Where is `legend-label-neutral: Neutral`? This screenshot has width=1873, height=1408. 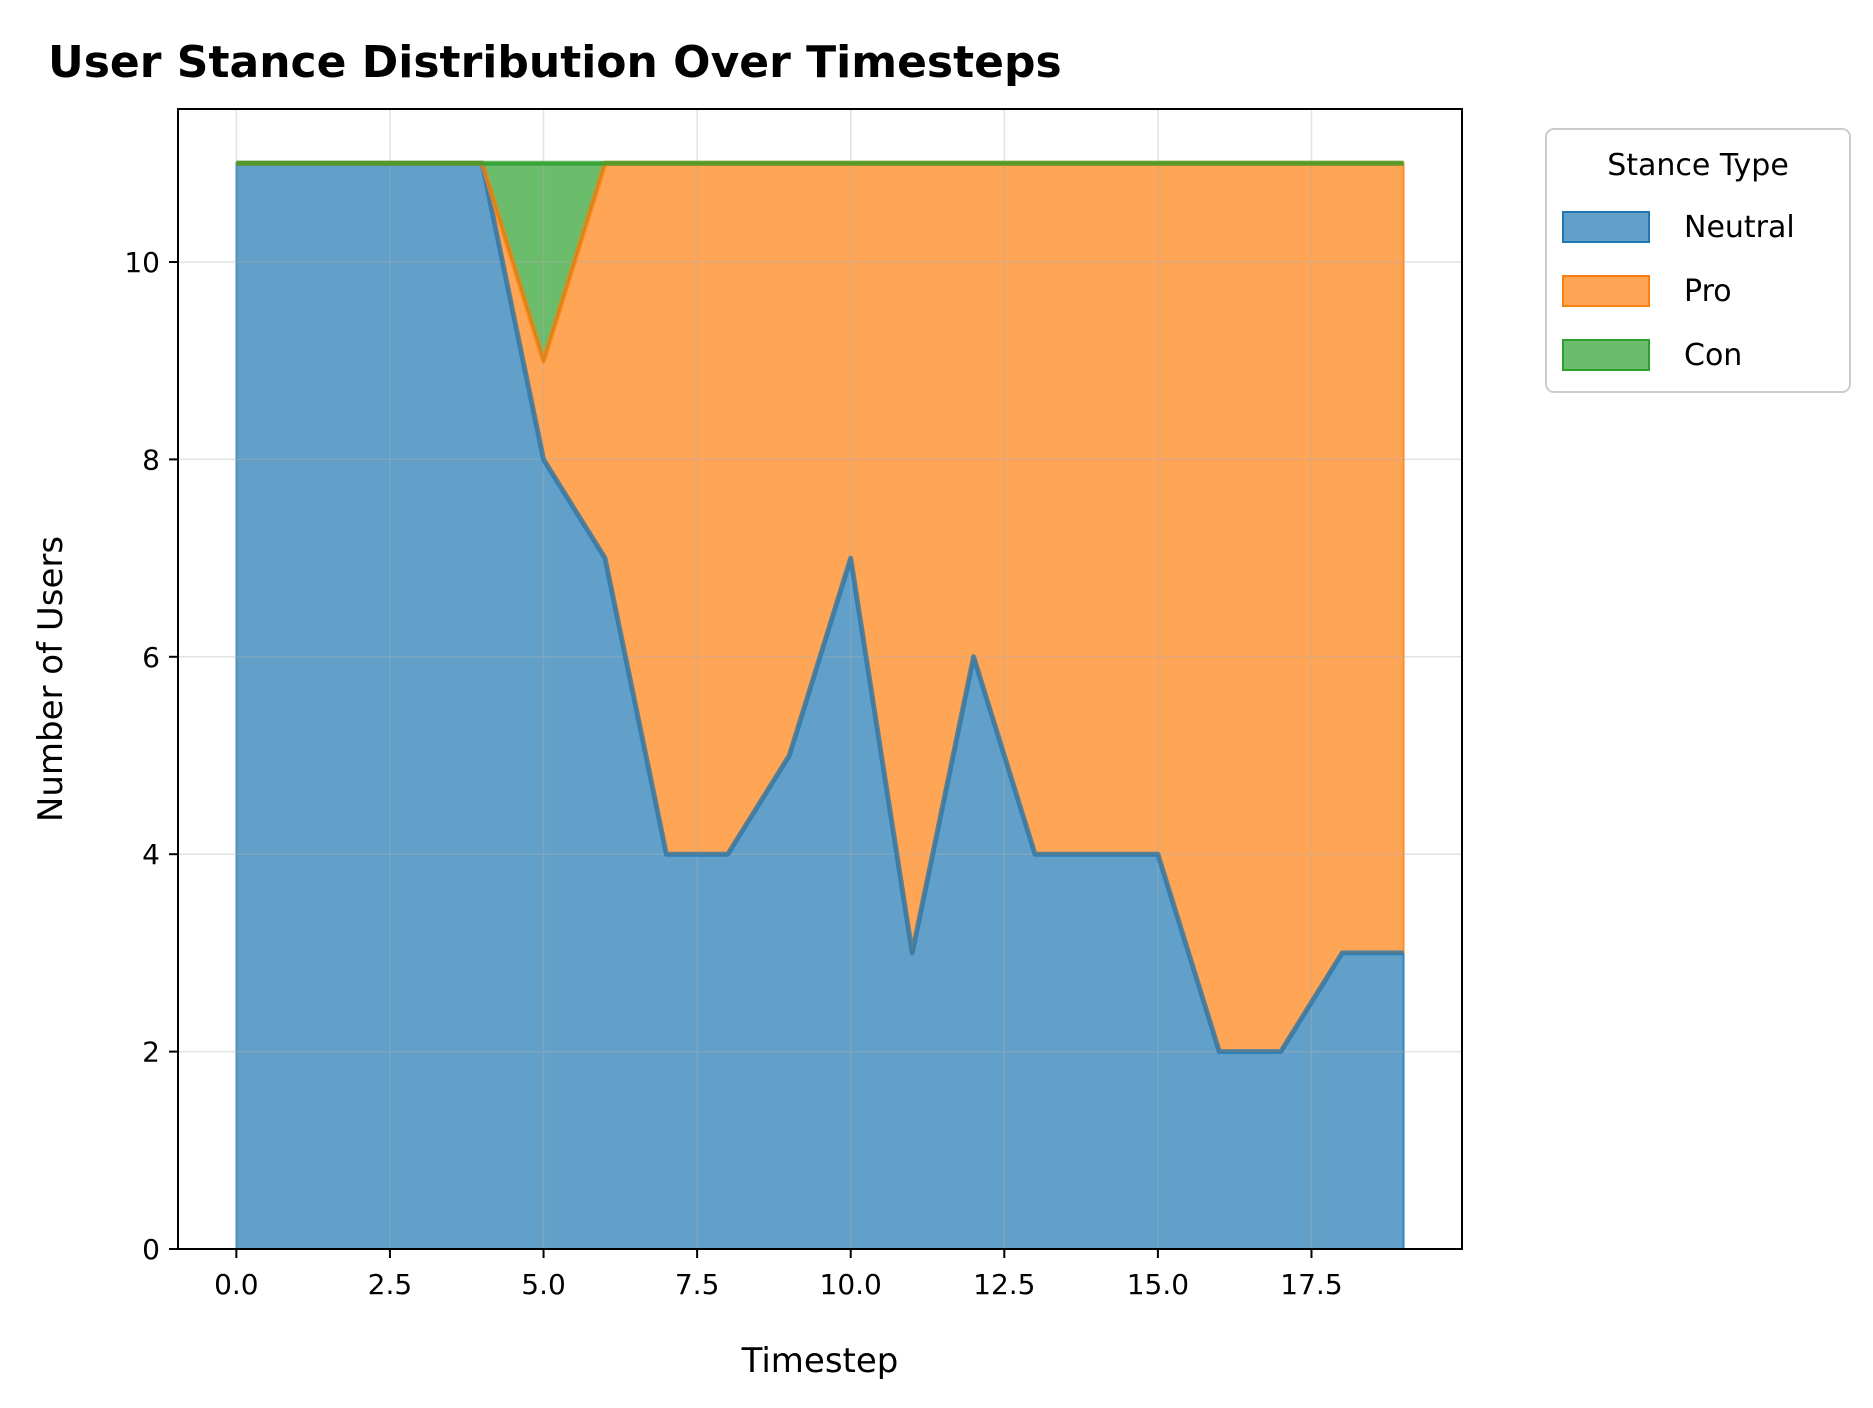 legend-label-neutral: Neutral is located at coordinates (1739, 227).